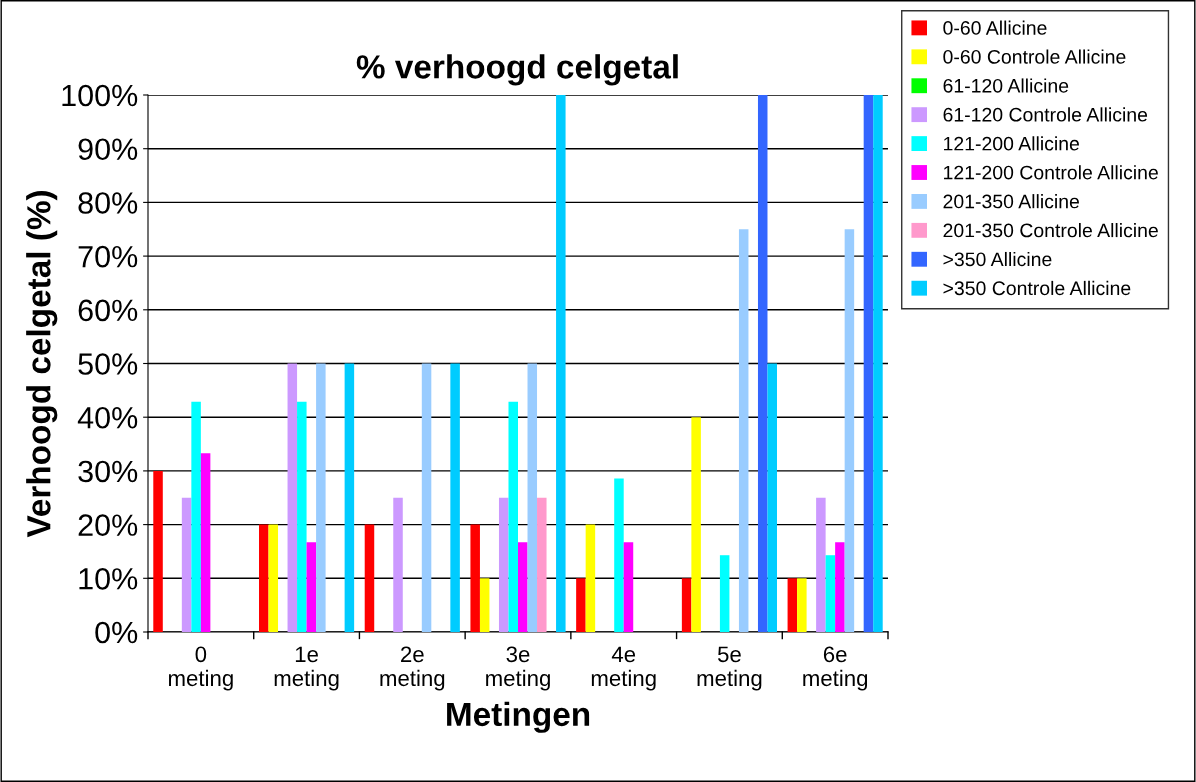 The image size is (1196, 782). Describe the element at coordinates (1034, 56) in the screenshot. I see `legend-label: 0-60 Controle Allicine` at that location.